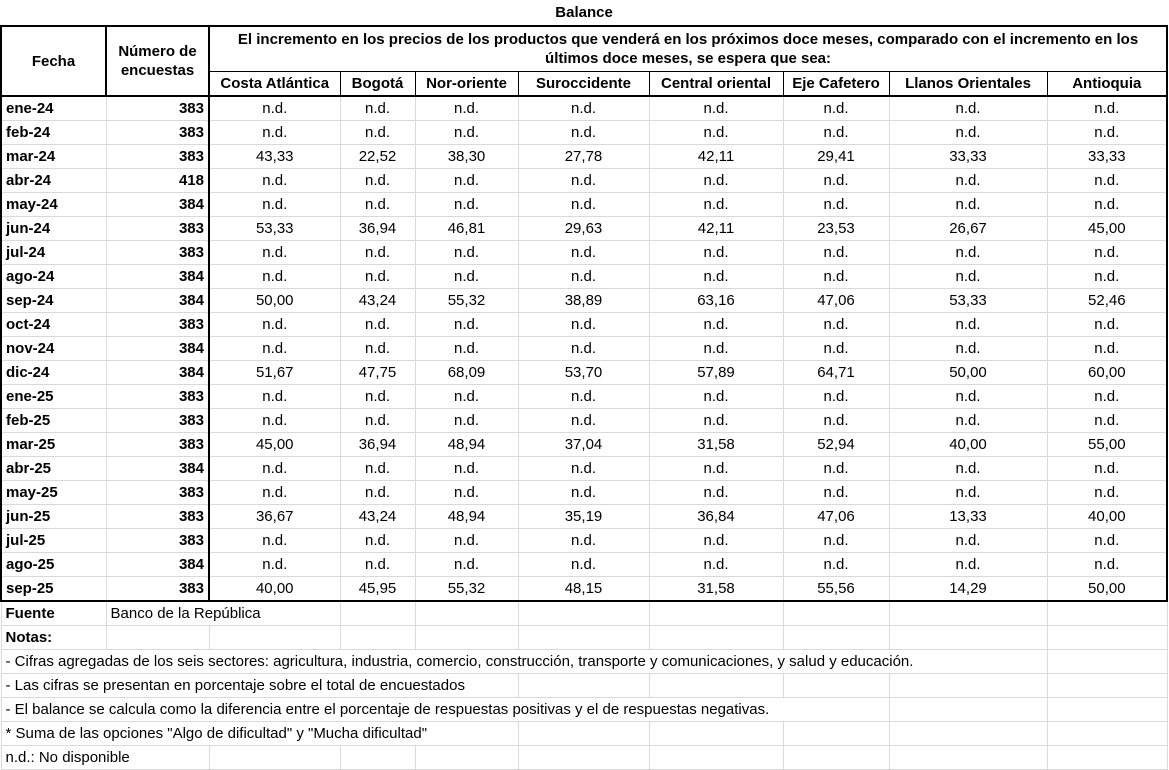 This screenshot has width=1169, height=770. What do you see at coordinates (968, 84) in the screenshot?
I see `region-header: Llanos Orientales` at bounding box center [968, 84].